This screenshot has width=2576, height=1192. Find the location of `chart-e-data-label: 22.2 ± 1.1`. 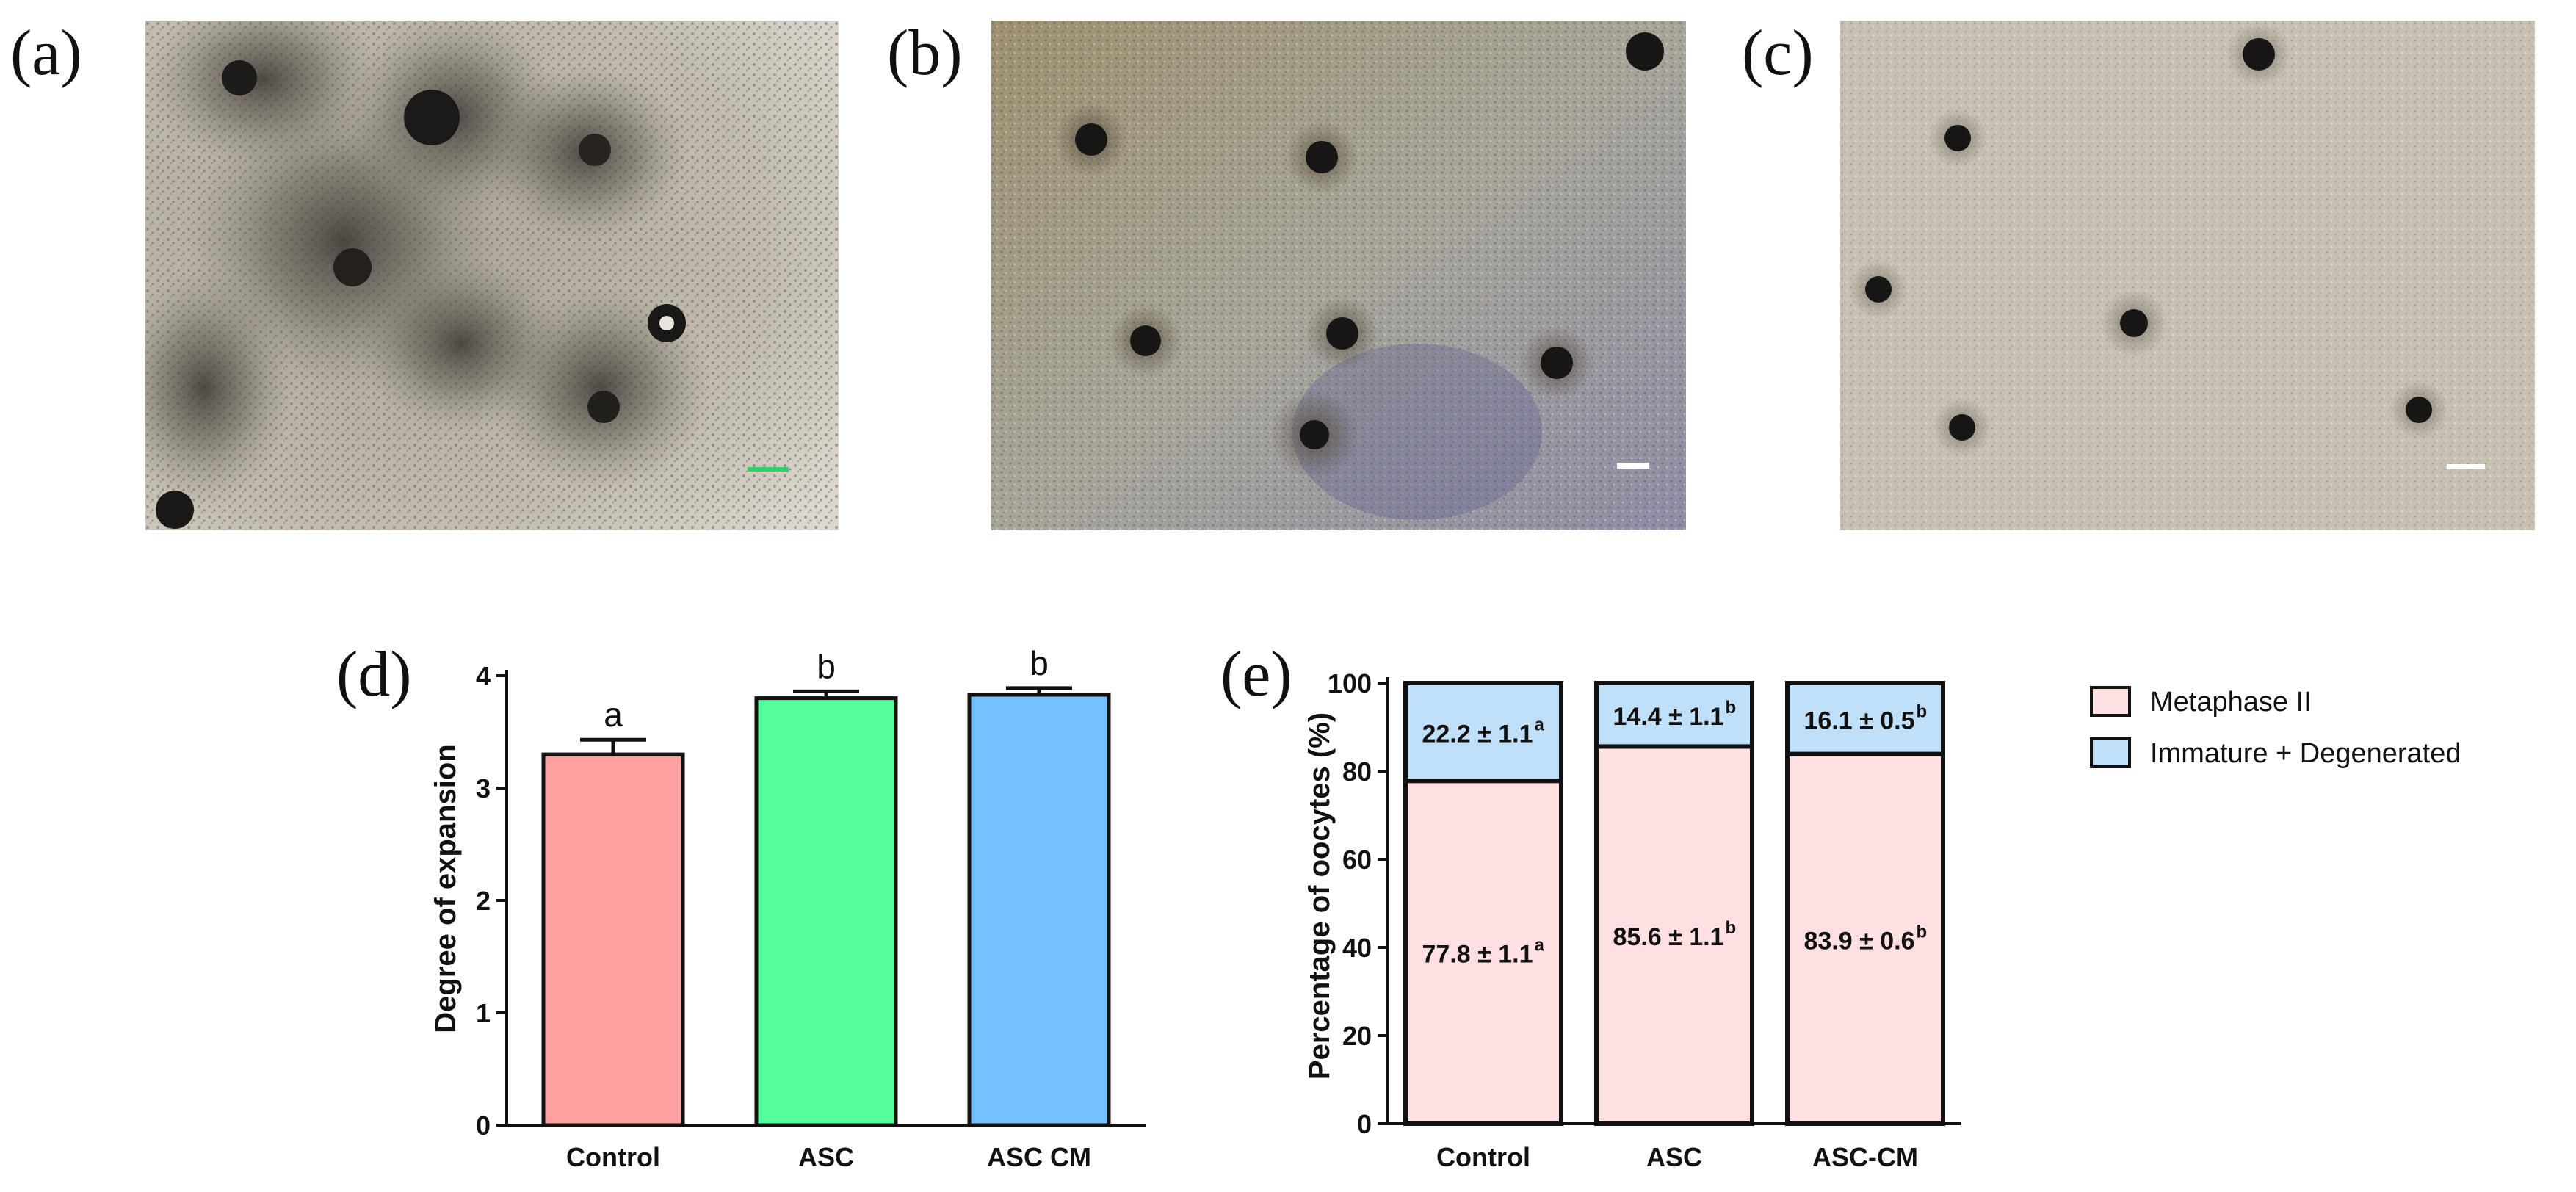

chart-e-data-label: 22.2 ± 1.1 is located at coordinates (1477, 734).